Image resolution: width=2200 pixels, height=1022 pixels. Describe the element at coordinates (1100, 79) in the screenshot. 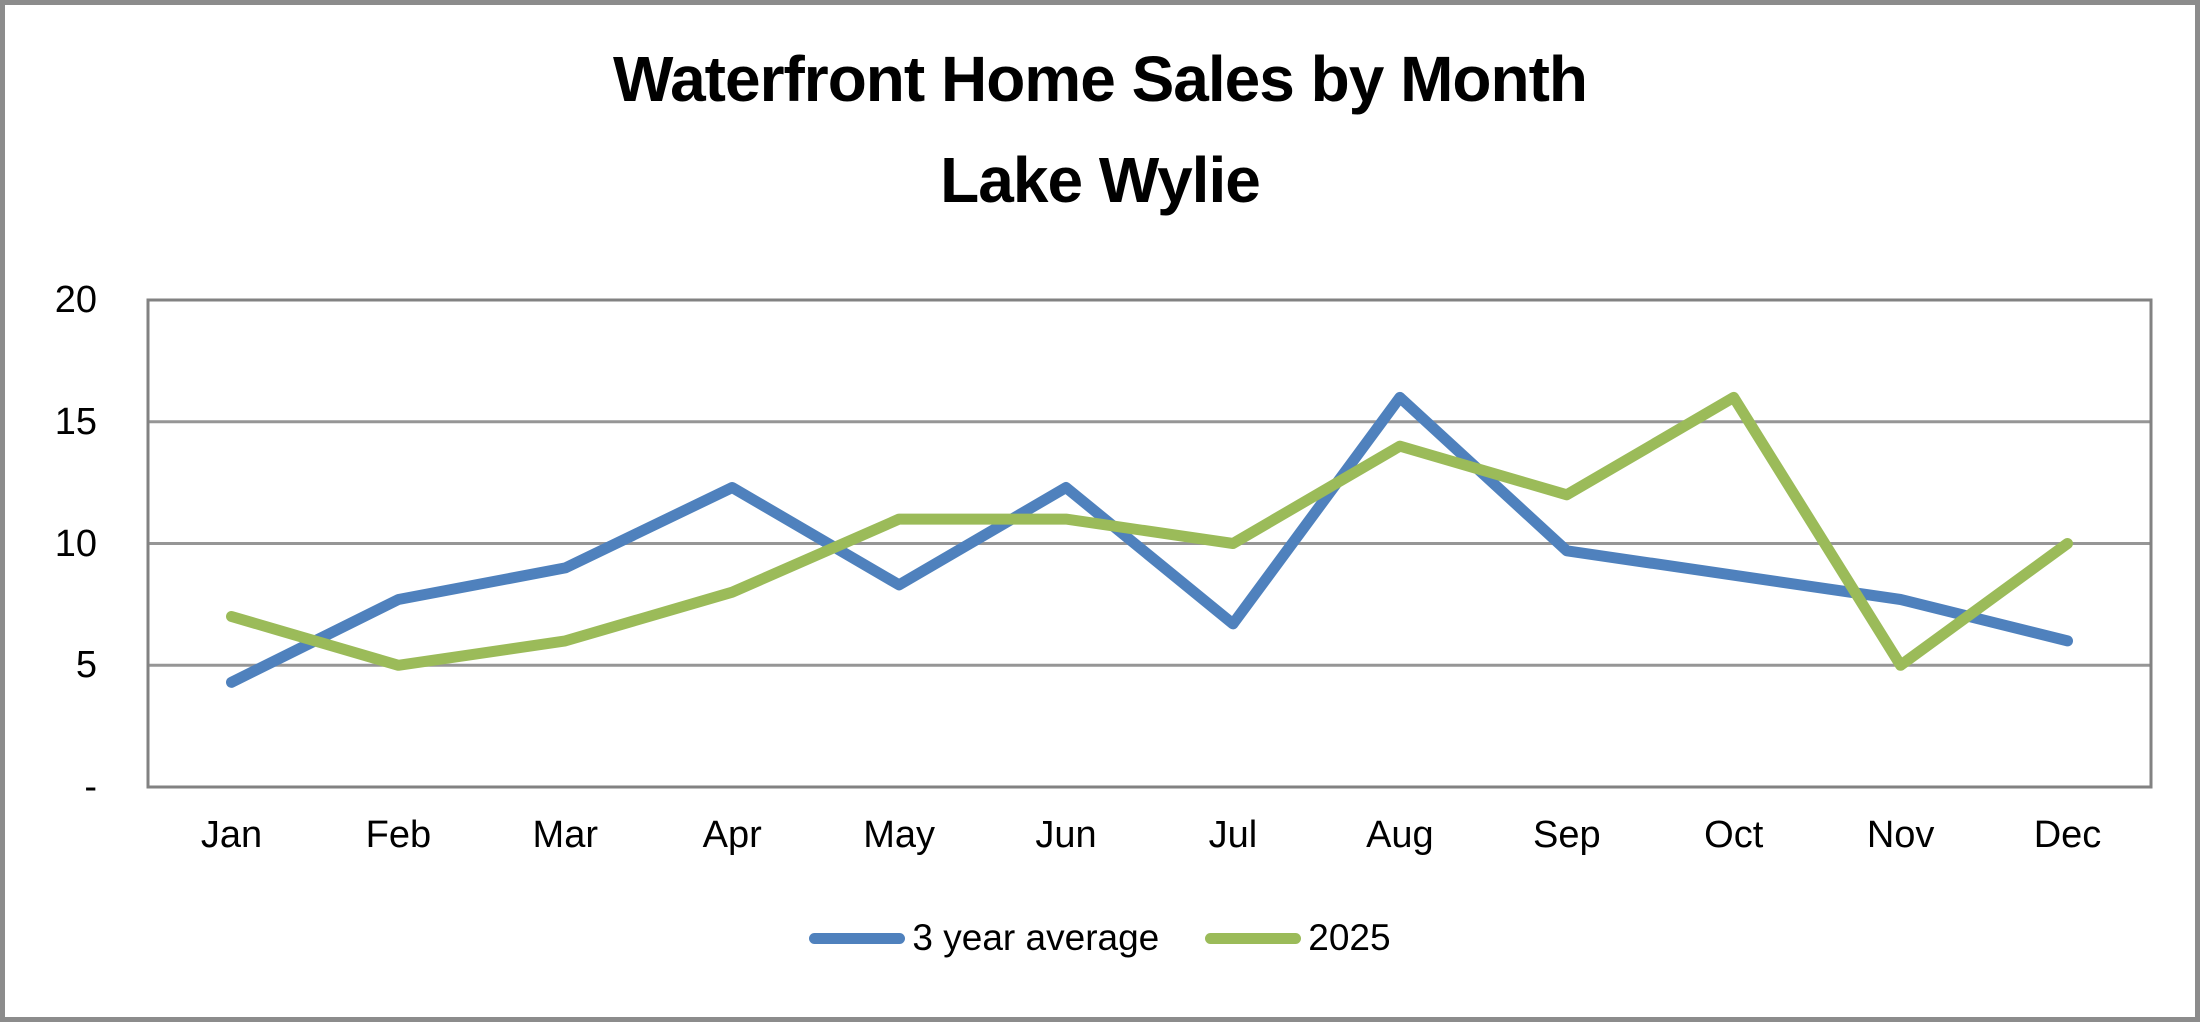

I see `chart-title-line1: Waterfront Home Sales by Month` at that location.